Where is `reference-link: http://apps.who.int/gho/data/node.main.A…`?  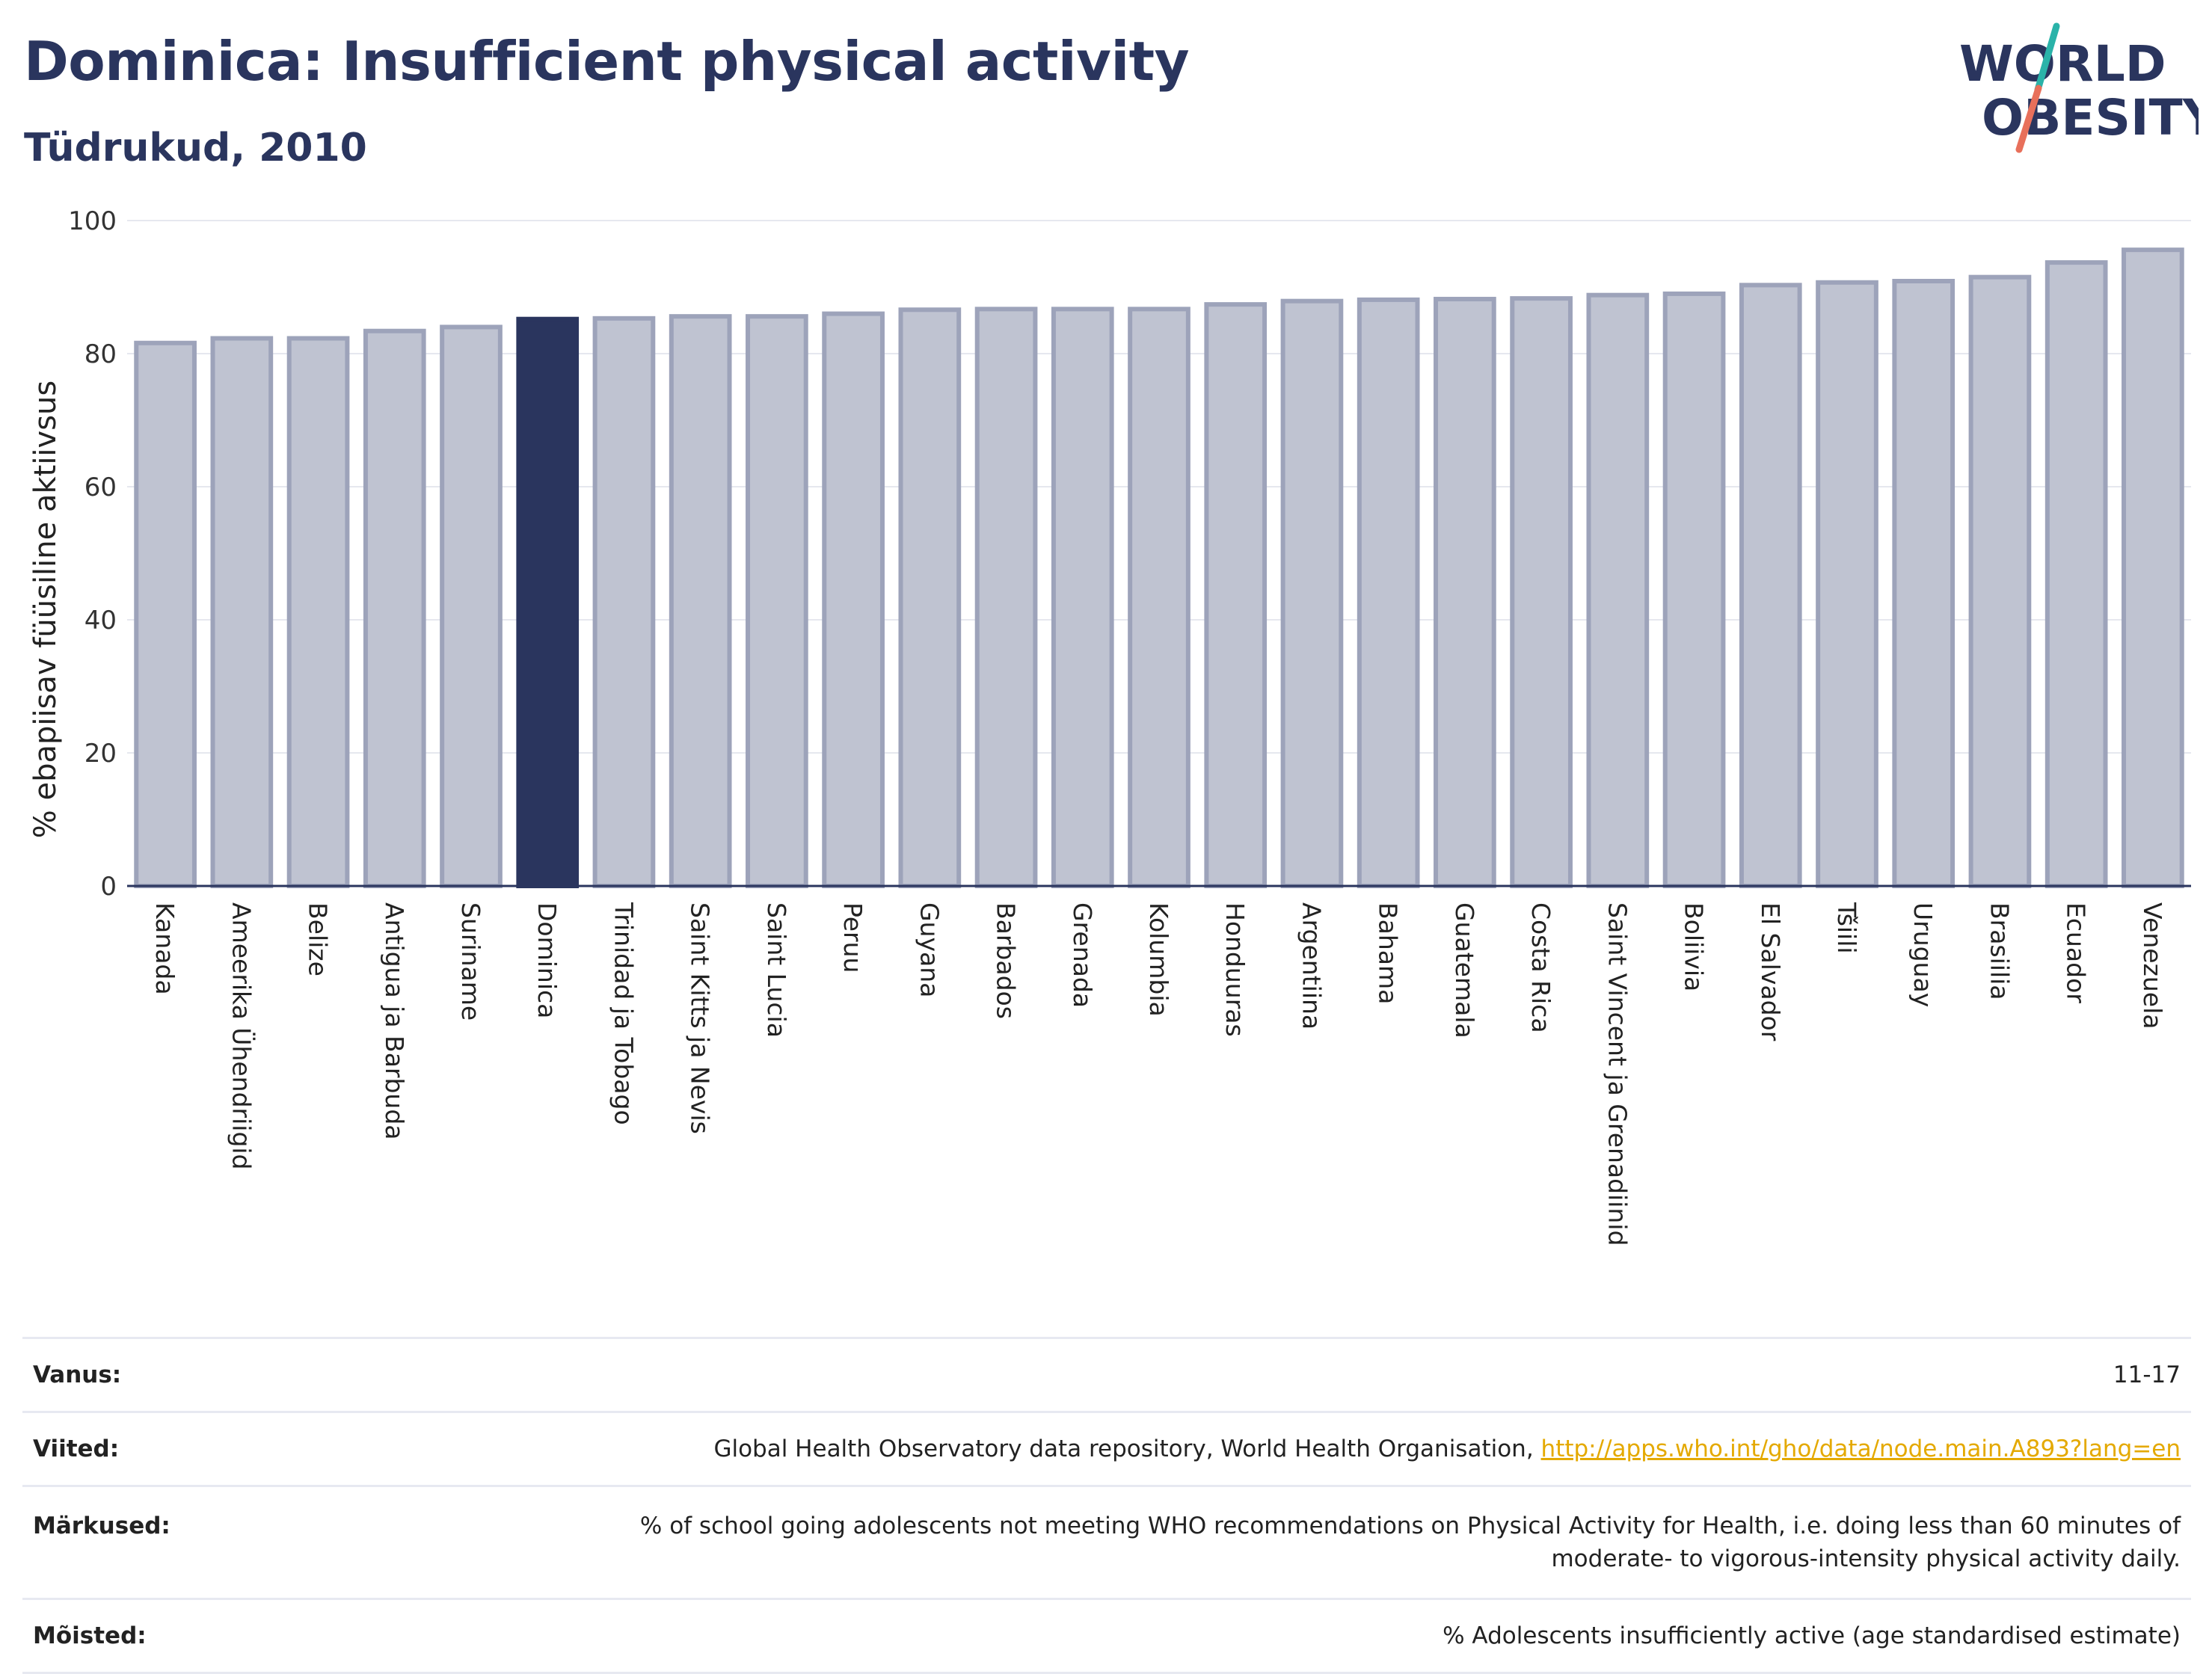 reference-link: http://apps.who.int/gho/data/node.main.A… is located at coordinates (1860, 1449).